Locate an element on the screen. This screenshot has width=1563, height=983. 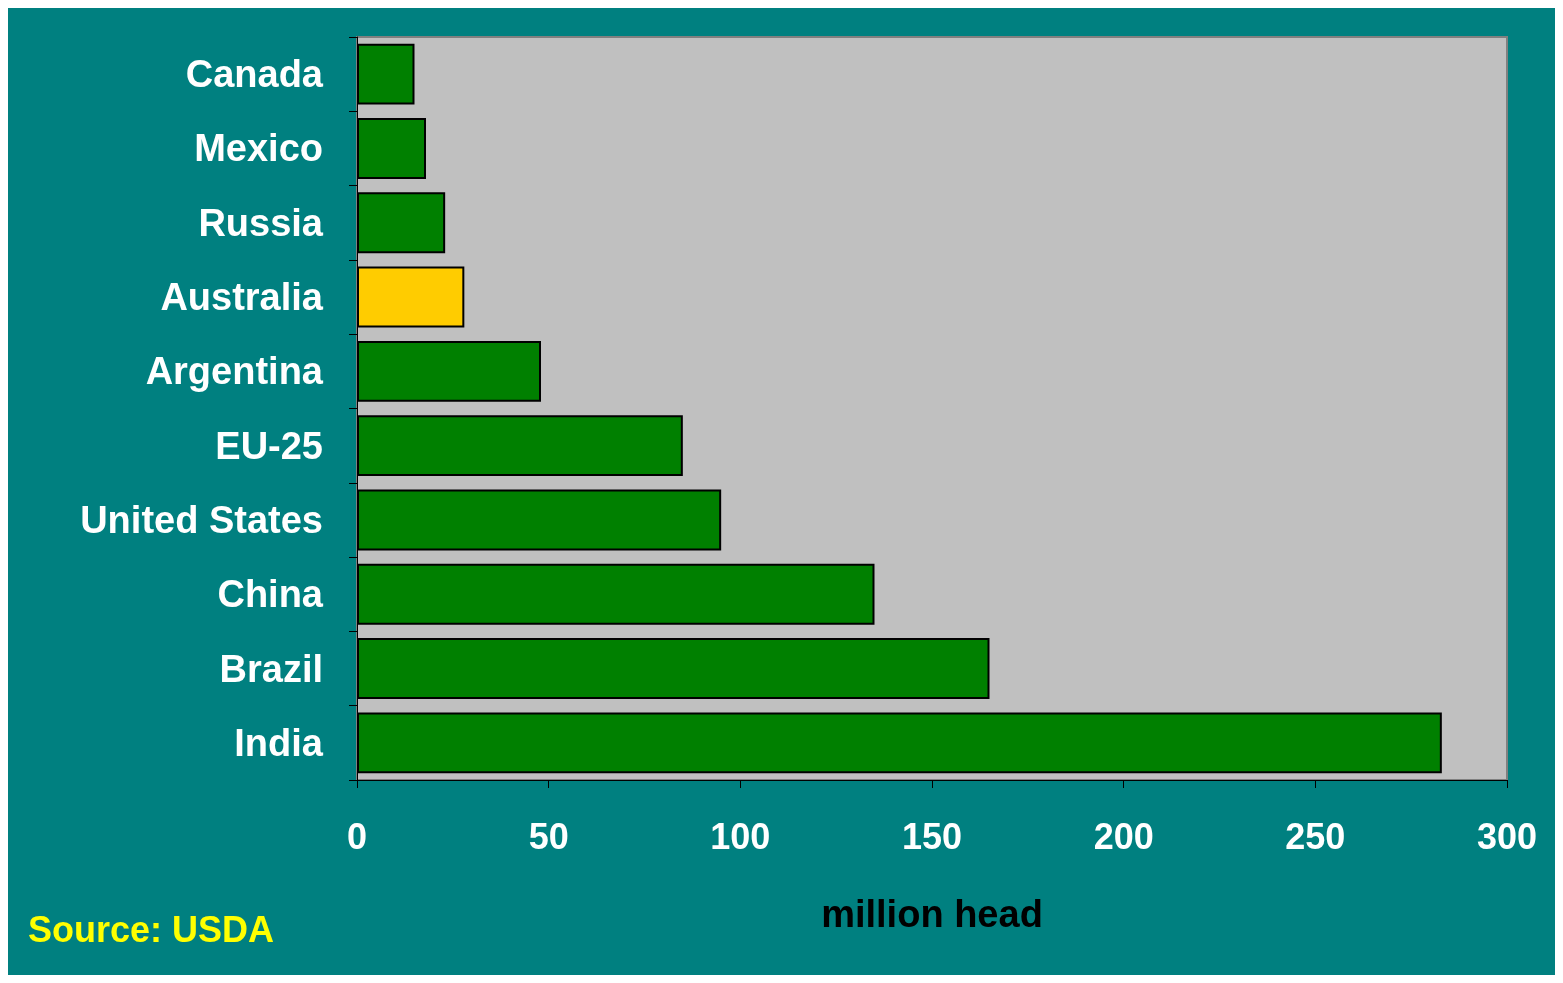
x-tick-label: 150 is located at coordinates (932, 836).